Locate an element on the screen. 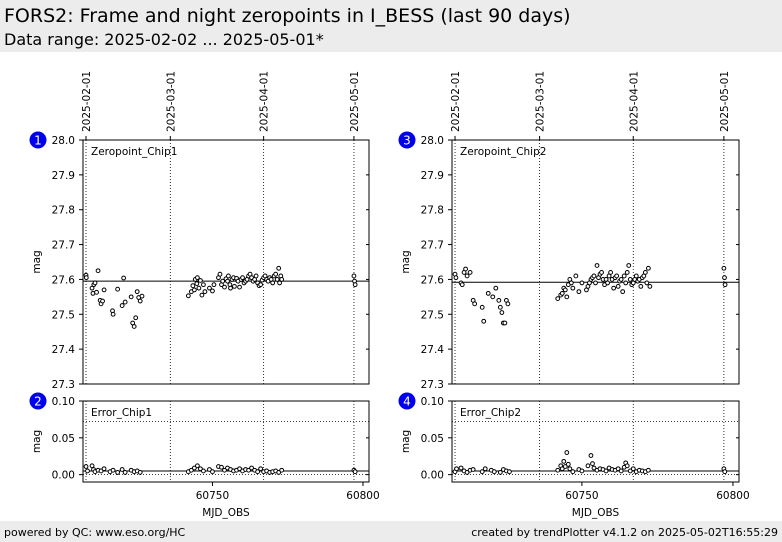 The height and width of the screenshot is (542, 782). y-tick-label: 27.6 is located at coordinates (433, 280).